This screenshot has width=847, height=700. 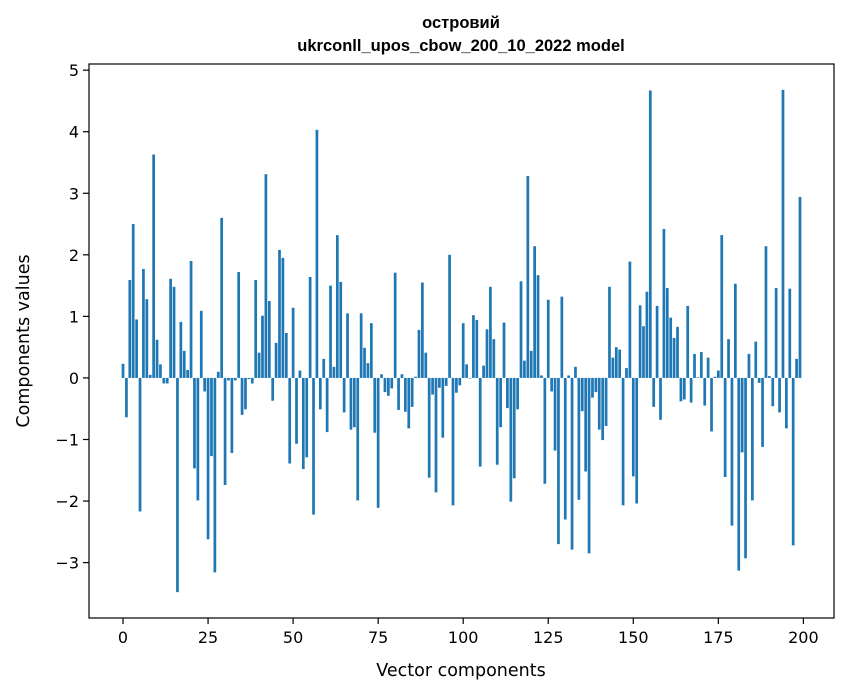 What do you see at coordinates (74, 193) in the screenshot?
I see `y-tick-label: 3` at bounding box center [74, 193].